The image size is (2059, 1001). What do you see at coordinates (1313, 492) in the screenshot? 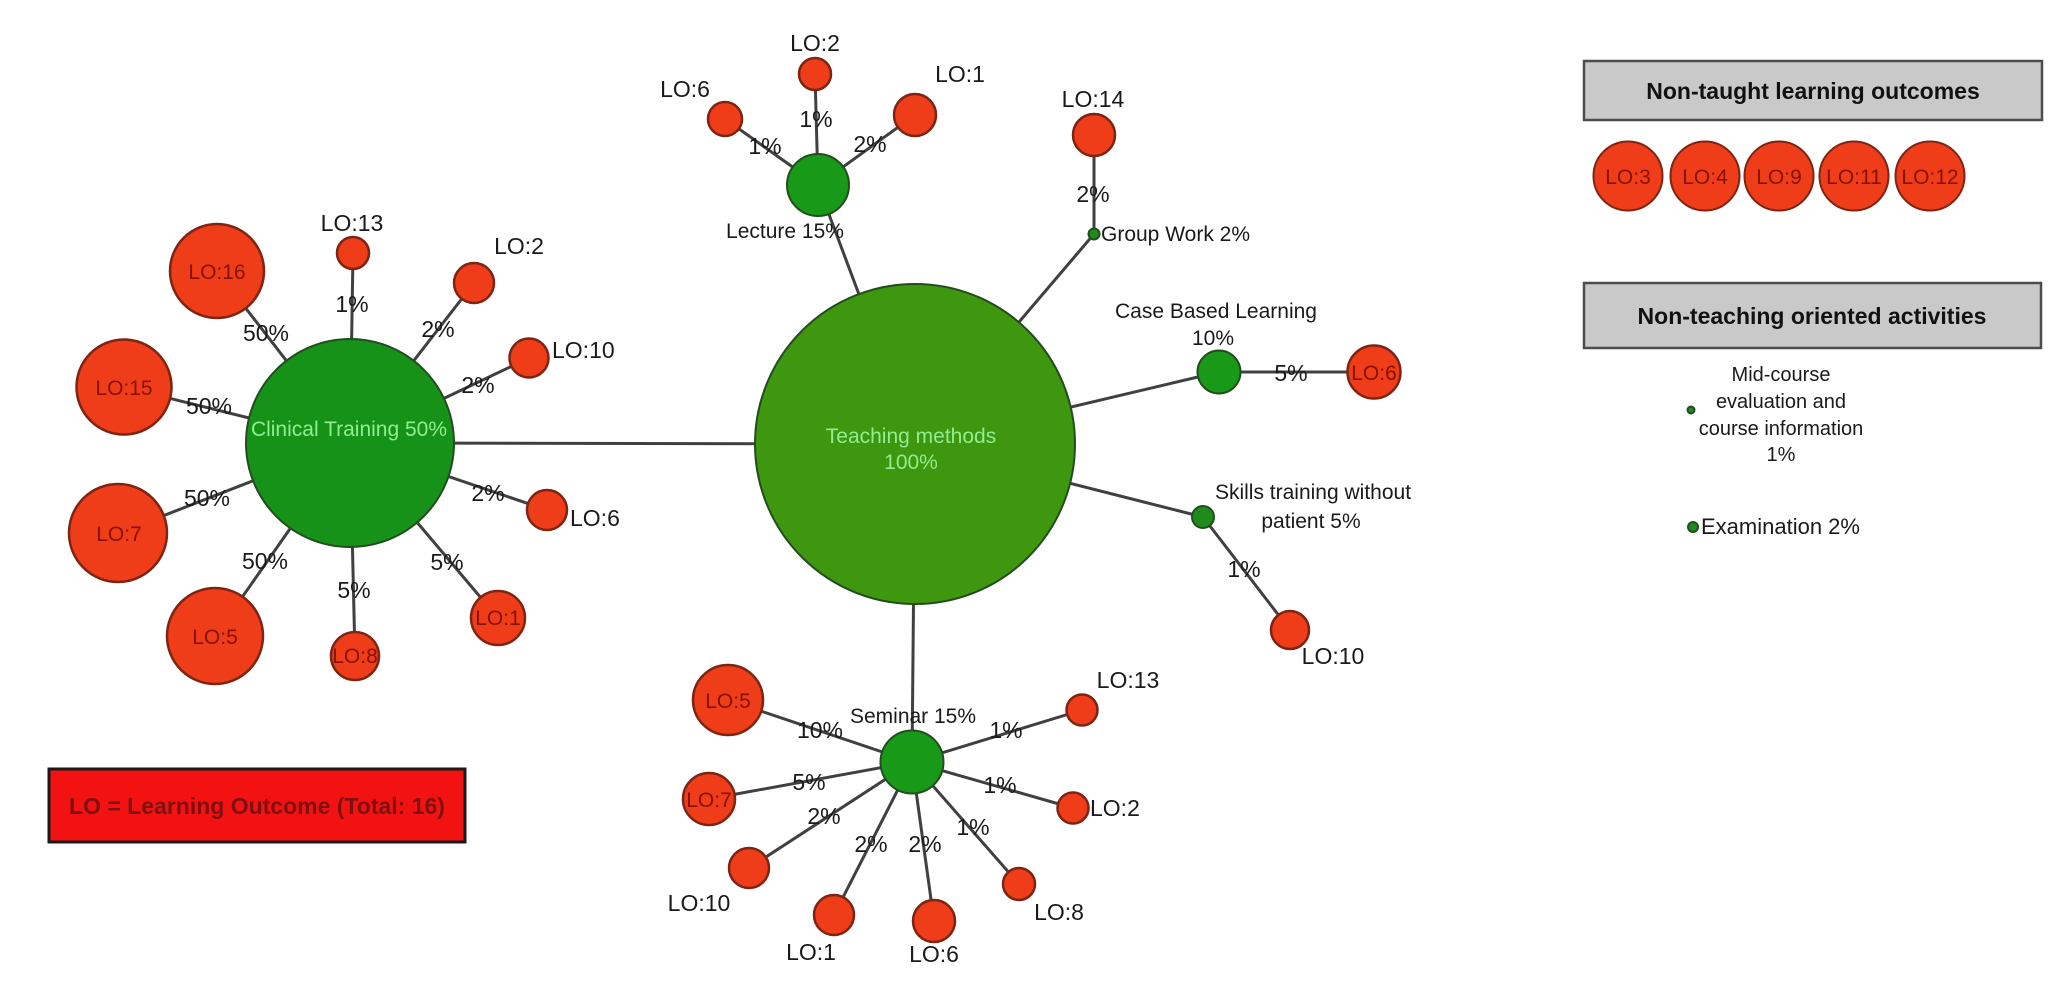
I see `svg-text: Skills training without` at bounding box center [1313, 492].